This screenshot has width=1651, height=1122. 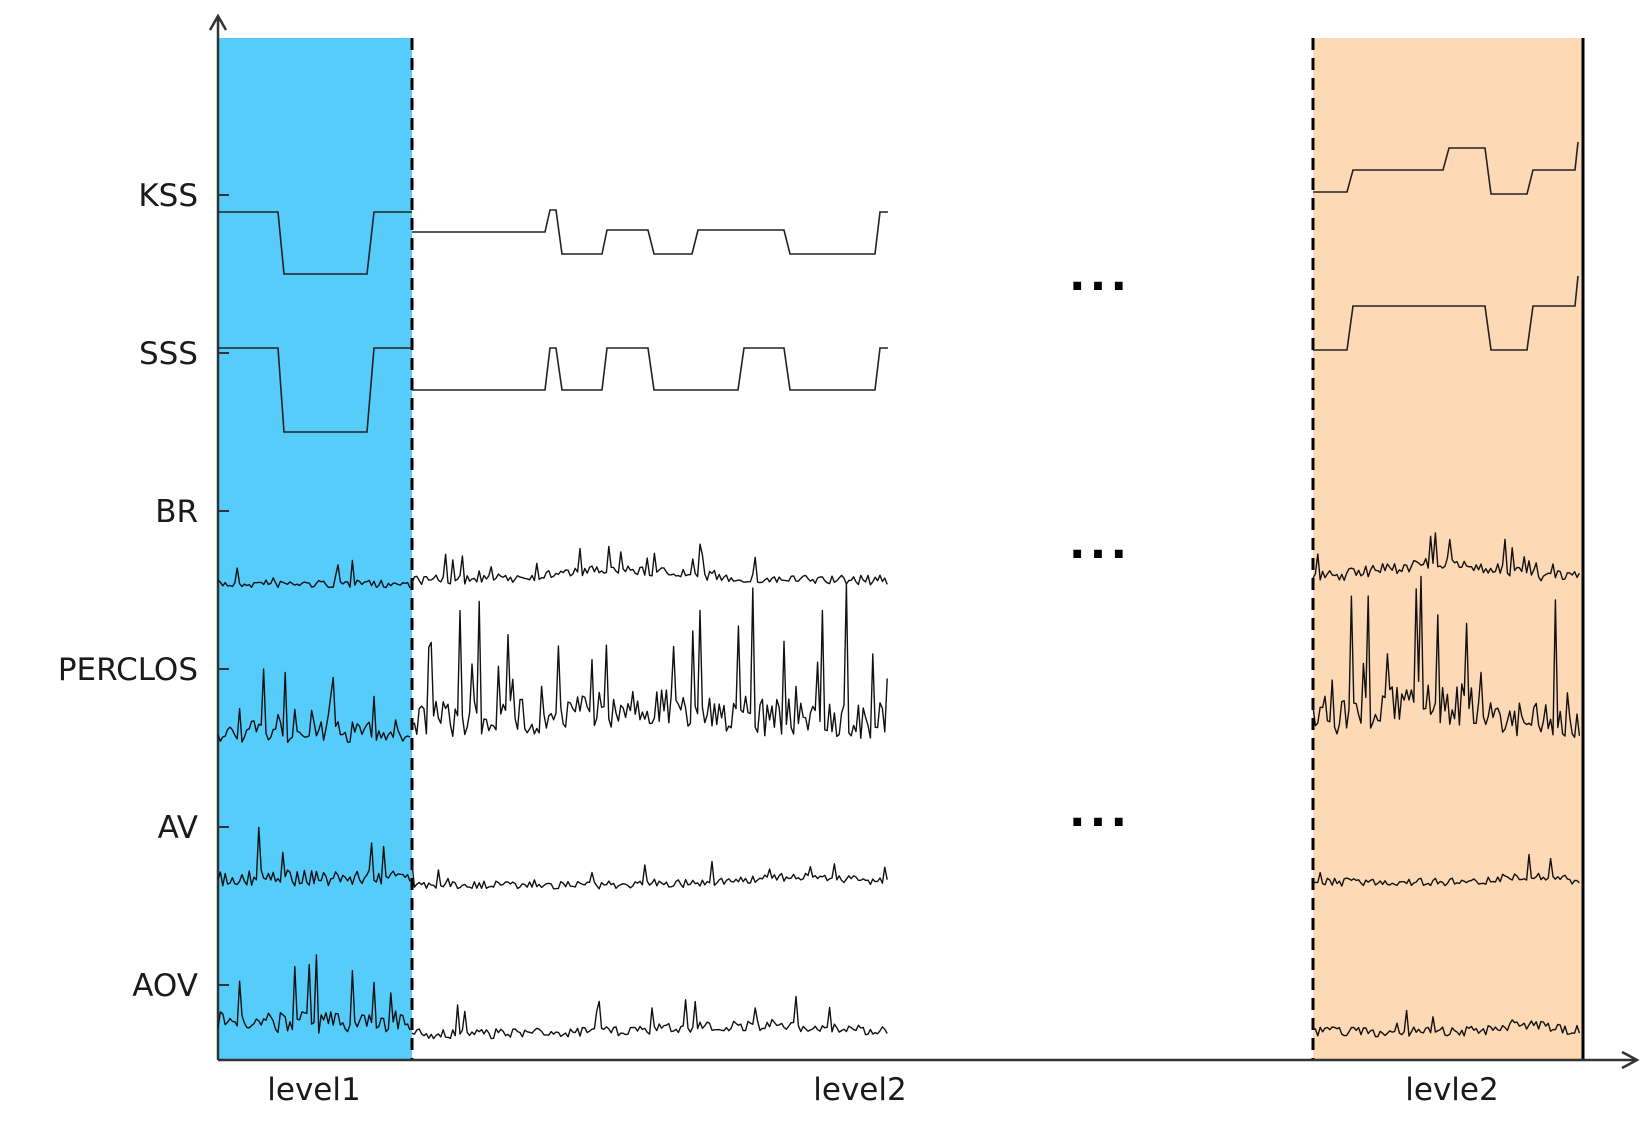 What do you see at coordinates (128, 670) in the screenshot?
I see `row-label-perclos: PERCLOS` at bounding box center [128, 670].